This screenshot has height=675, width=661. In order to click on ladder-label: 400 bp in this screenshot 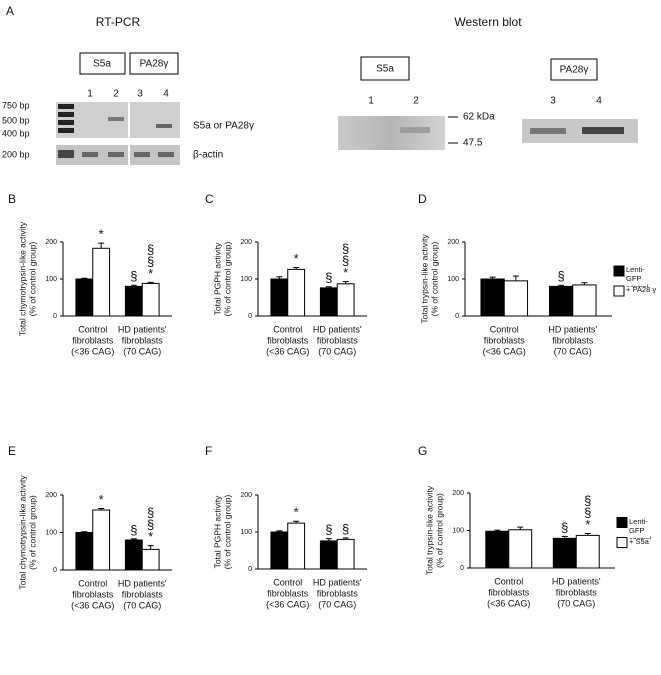, I will do `click(16, 133)`.